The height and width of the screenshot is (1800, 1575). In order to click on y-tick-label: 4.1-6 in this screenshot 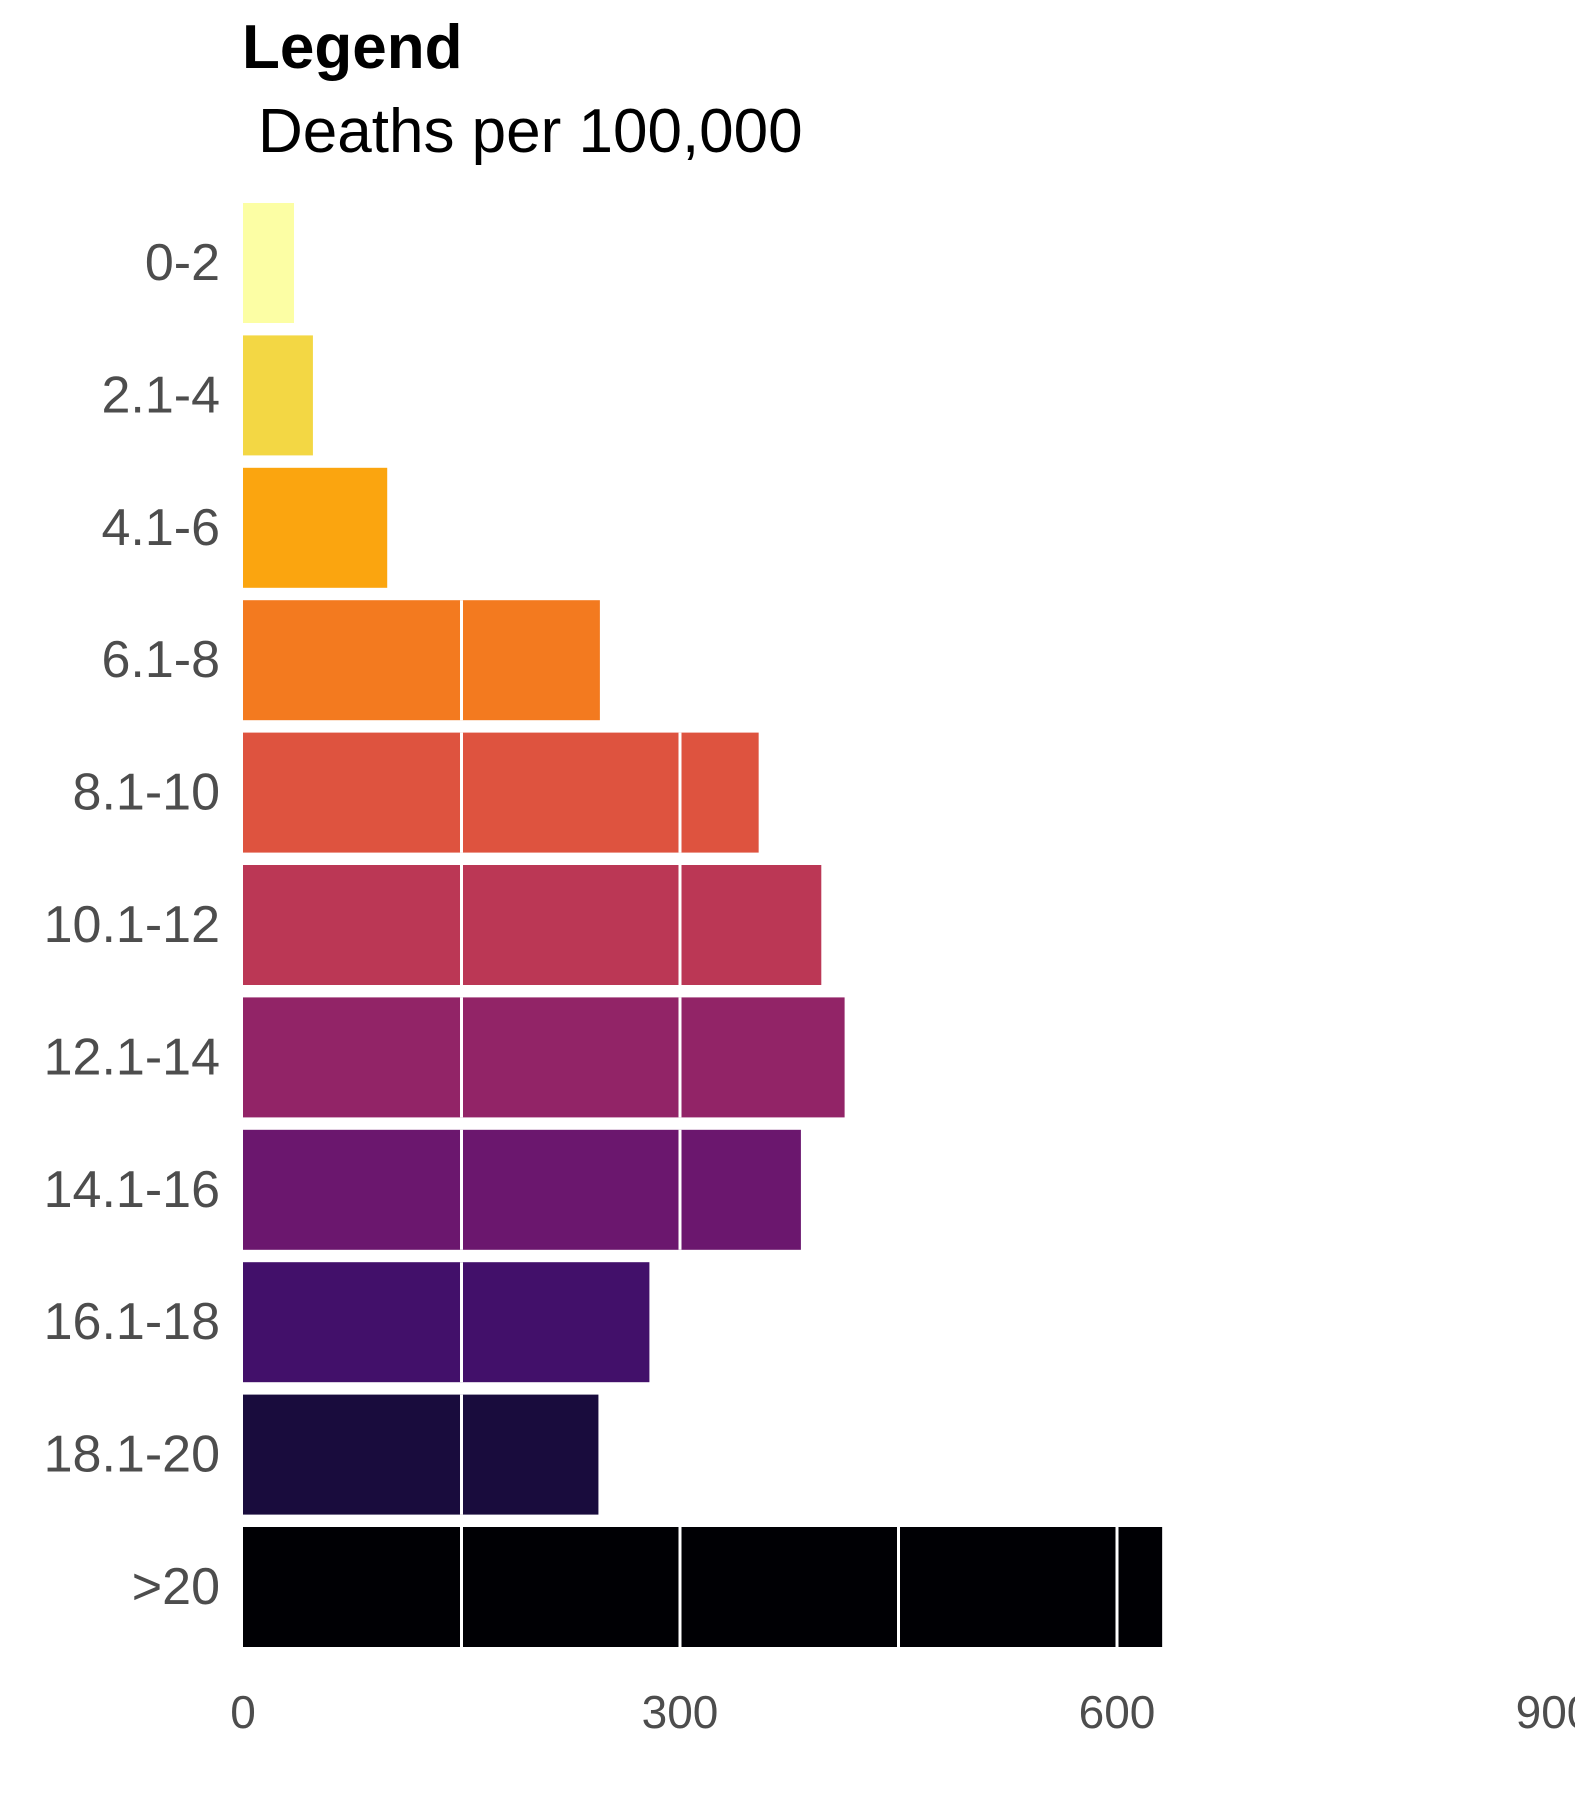, I will do `click(160, 528)`.